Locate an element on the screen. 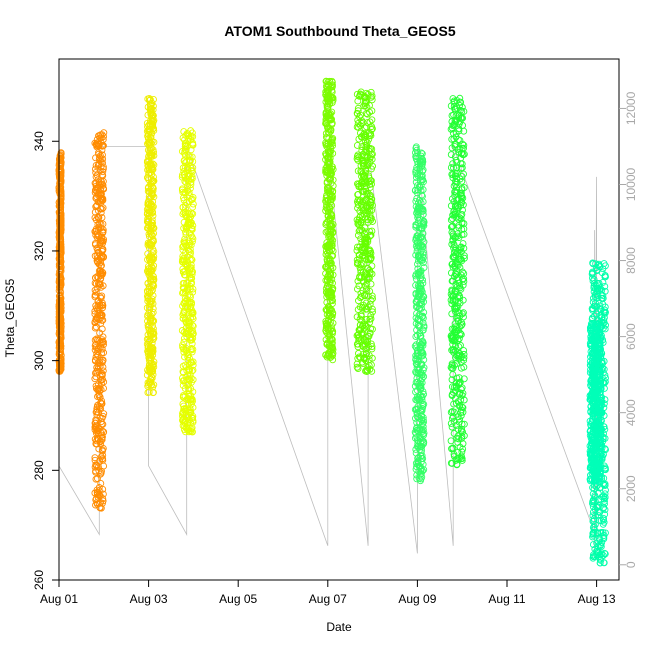  y2-tick-label: 4000 is located at coordinates (631, 412).